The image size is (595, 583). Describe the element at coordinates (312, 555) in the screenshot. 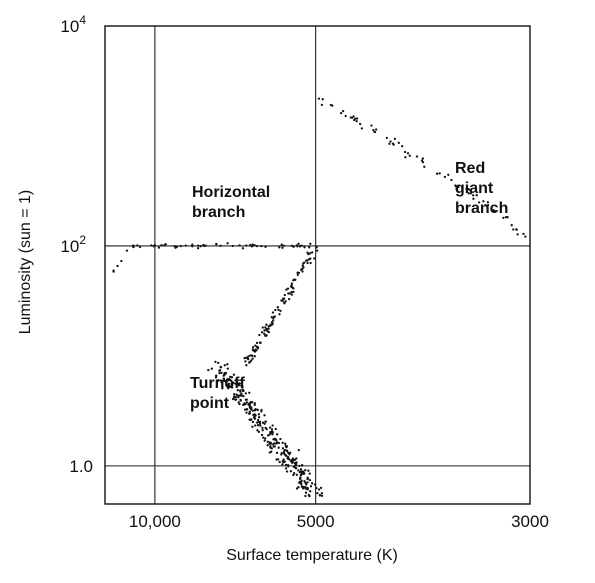

I see `x-axis-label: Surface temperature (K)` at that location.